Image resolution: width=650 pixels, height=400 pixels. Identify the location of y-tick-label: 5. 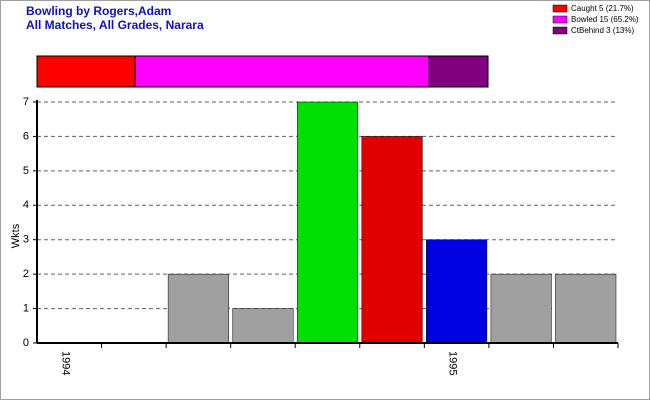
(26, 171).